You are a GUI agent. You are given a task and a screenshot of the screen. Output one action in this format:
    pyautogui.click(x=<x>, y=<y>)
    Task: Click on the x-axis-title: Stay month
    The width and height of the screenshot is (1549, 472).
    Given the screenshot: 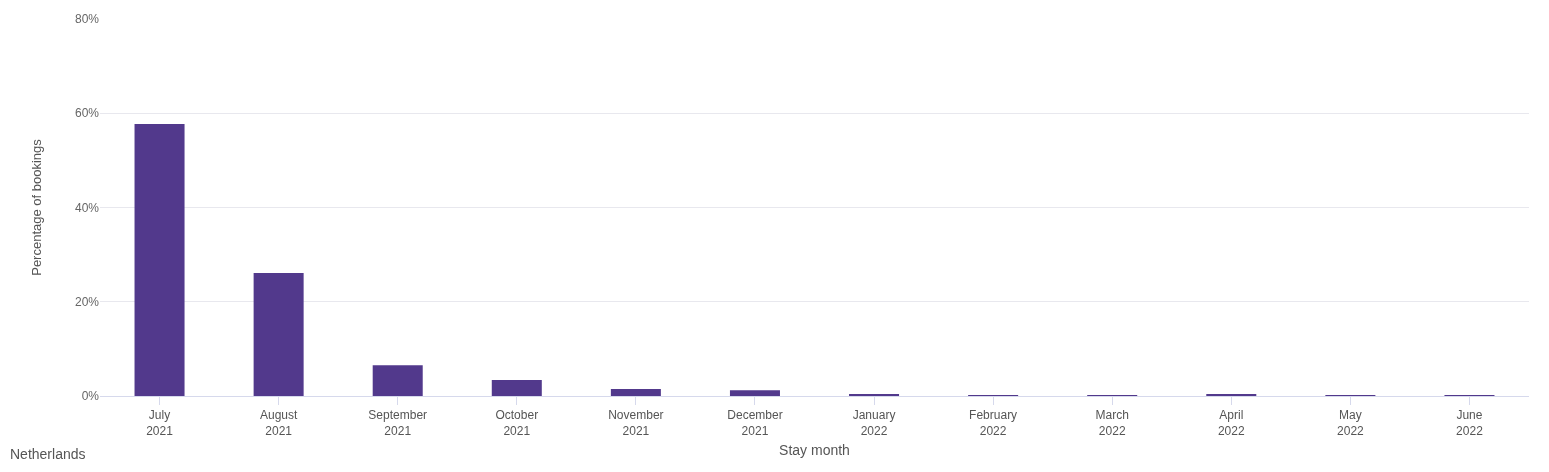 What is the action you would take?
    pyautogui.click(x=814, y=450)
    